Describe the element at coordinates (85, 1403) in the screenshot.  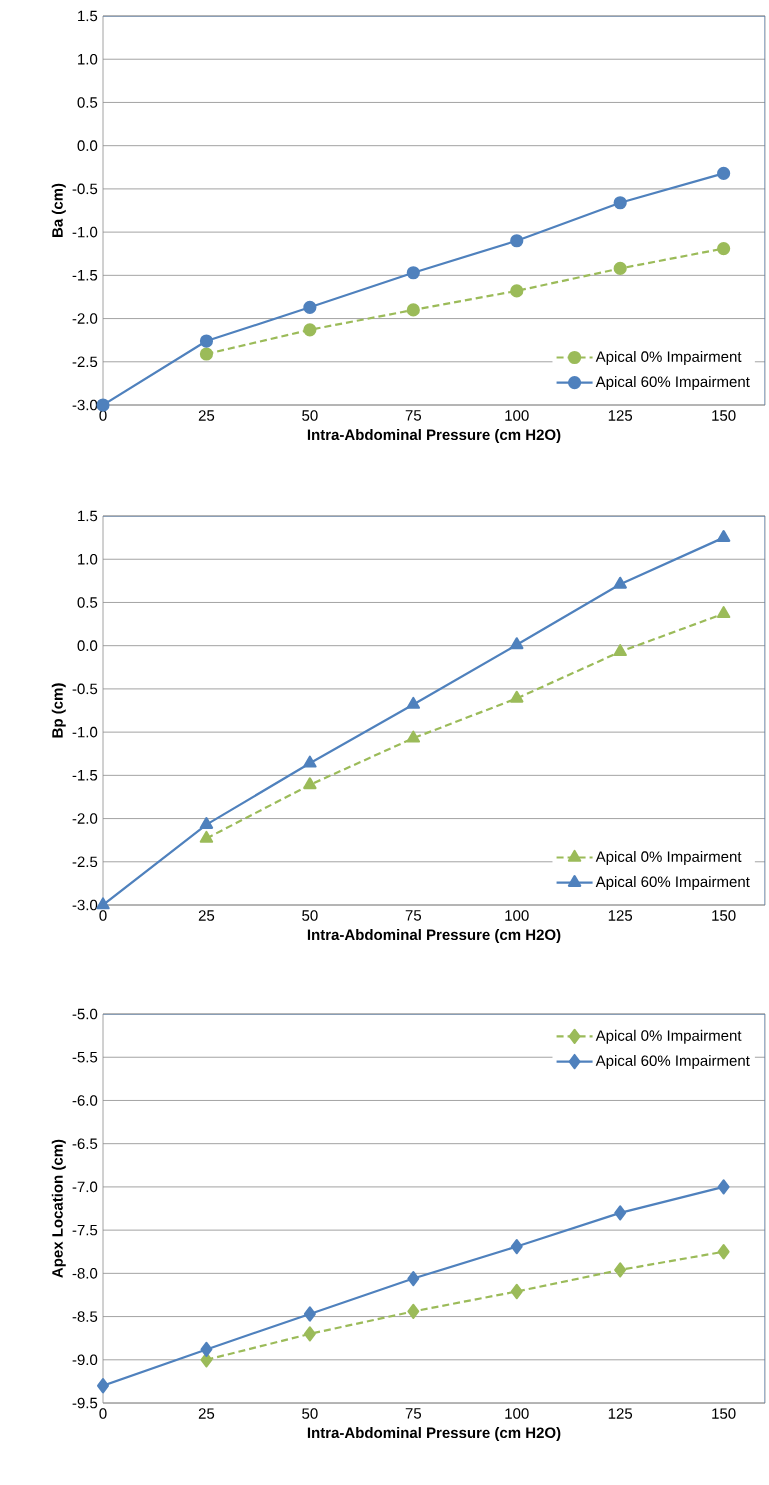
I see `y-tick-label: -9.5` at that location.